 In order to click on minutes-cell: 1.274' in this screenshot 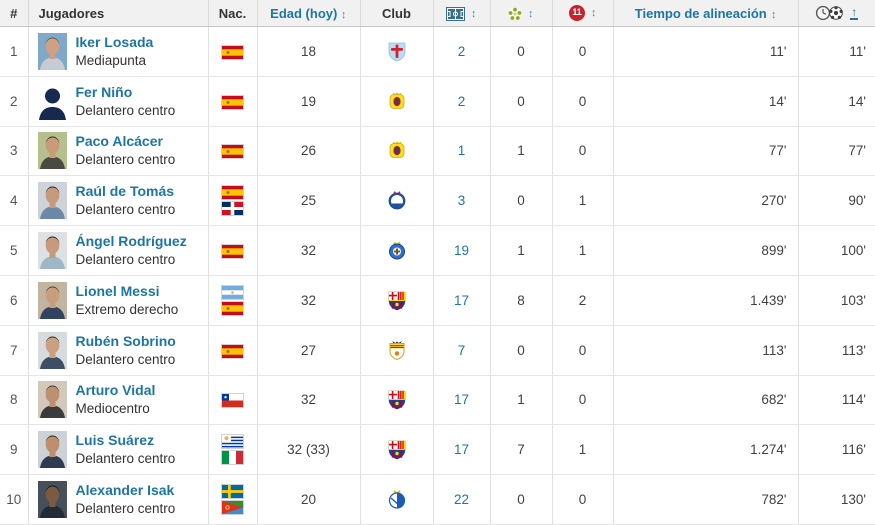, I will do `click(706, 450)`.